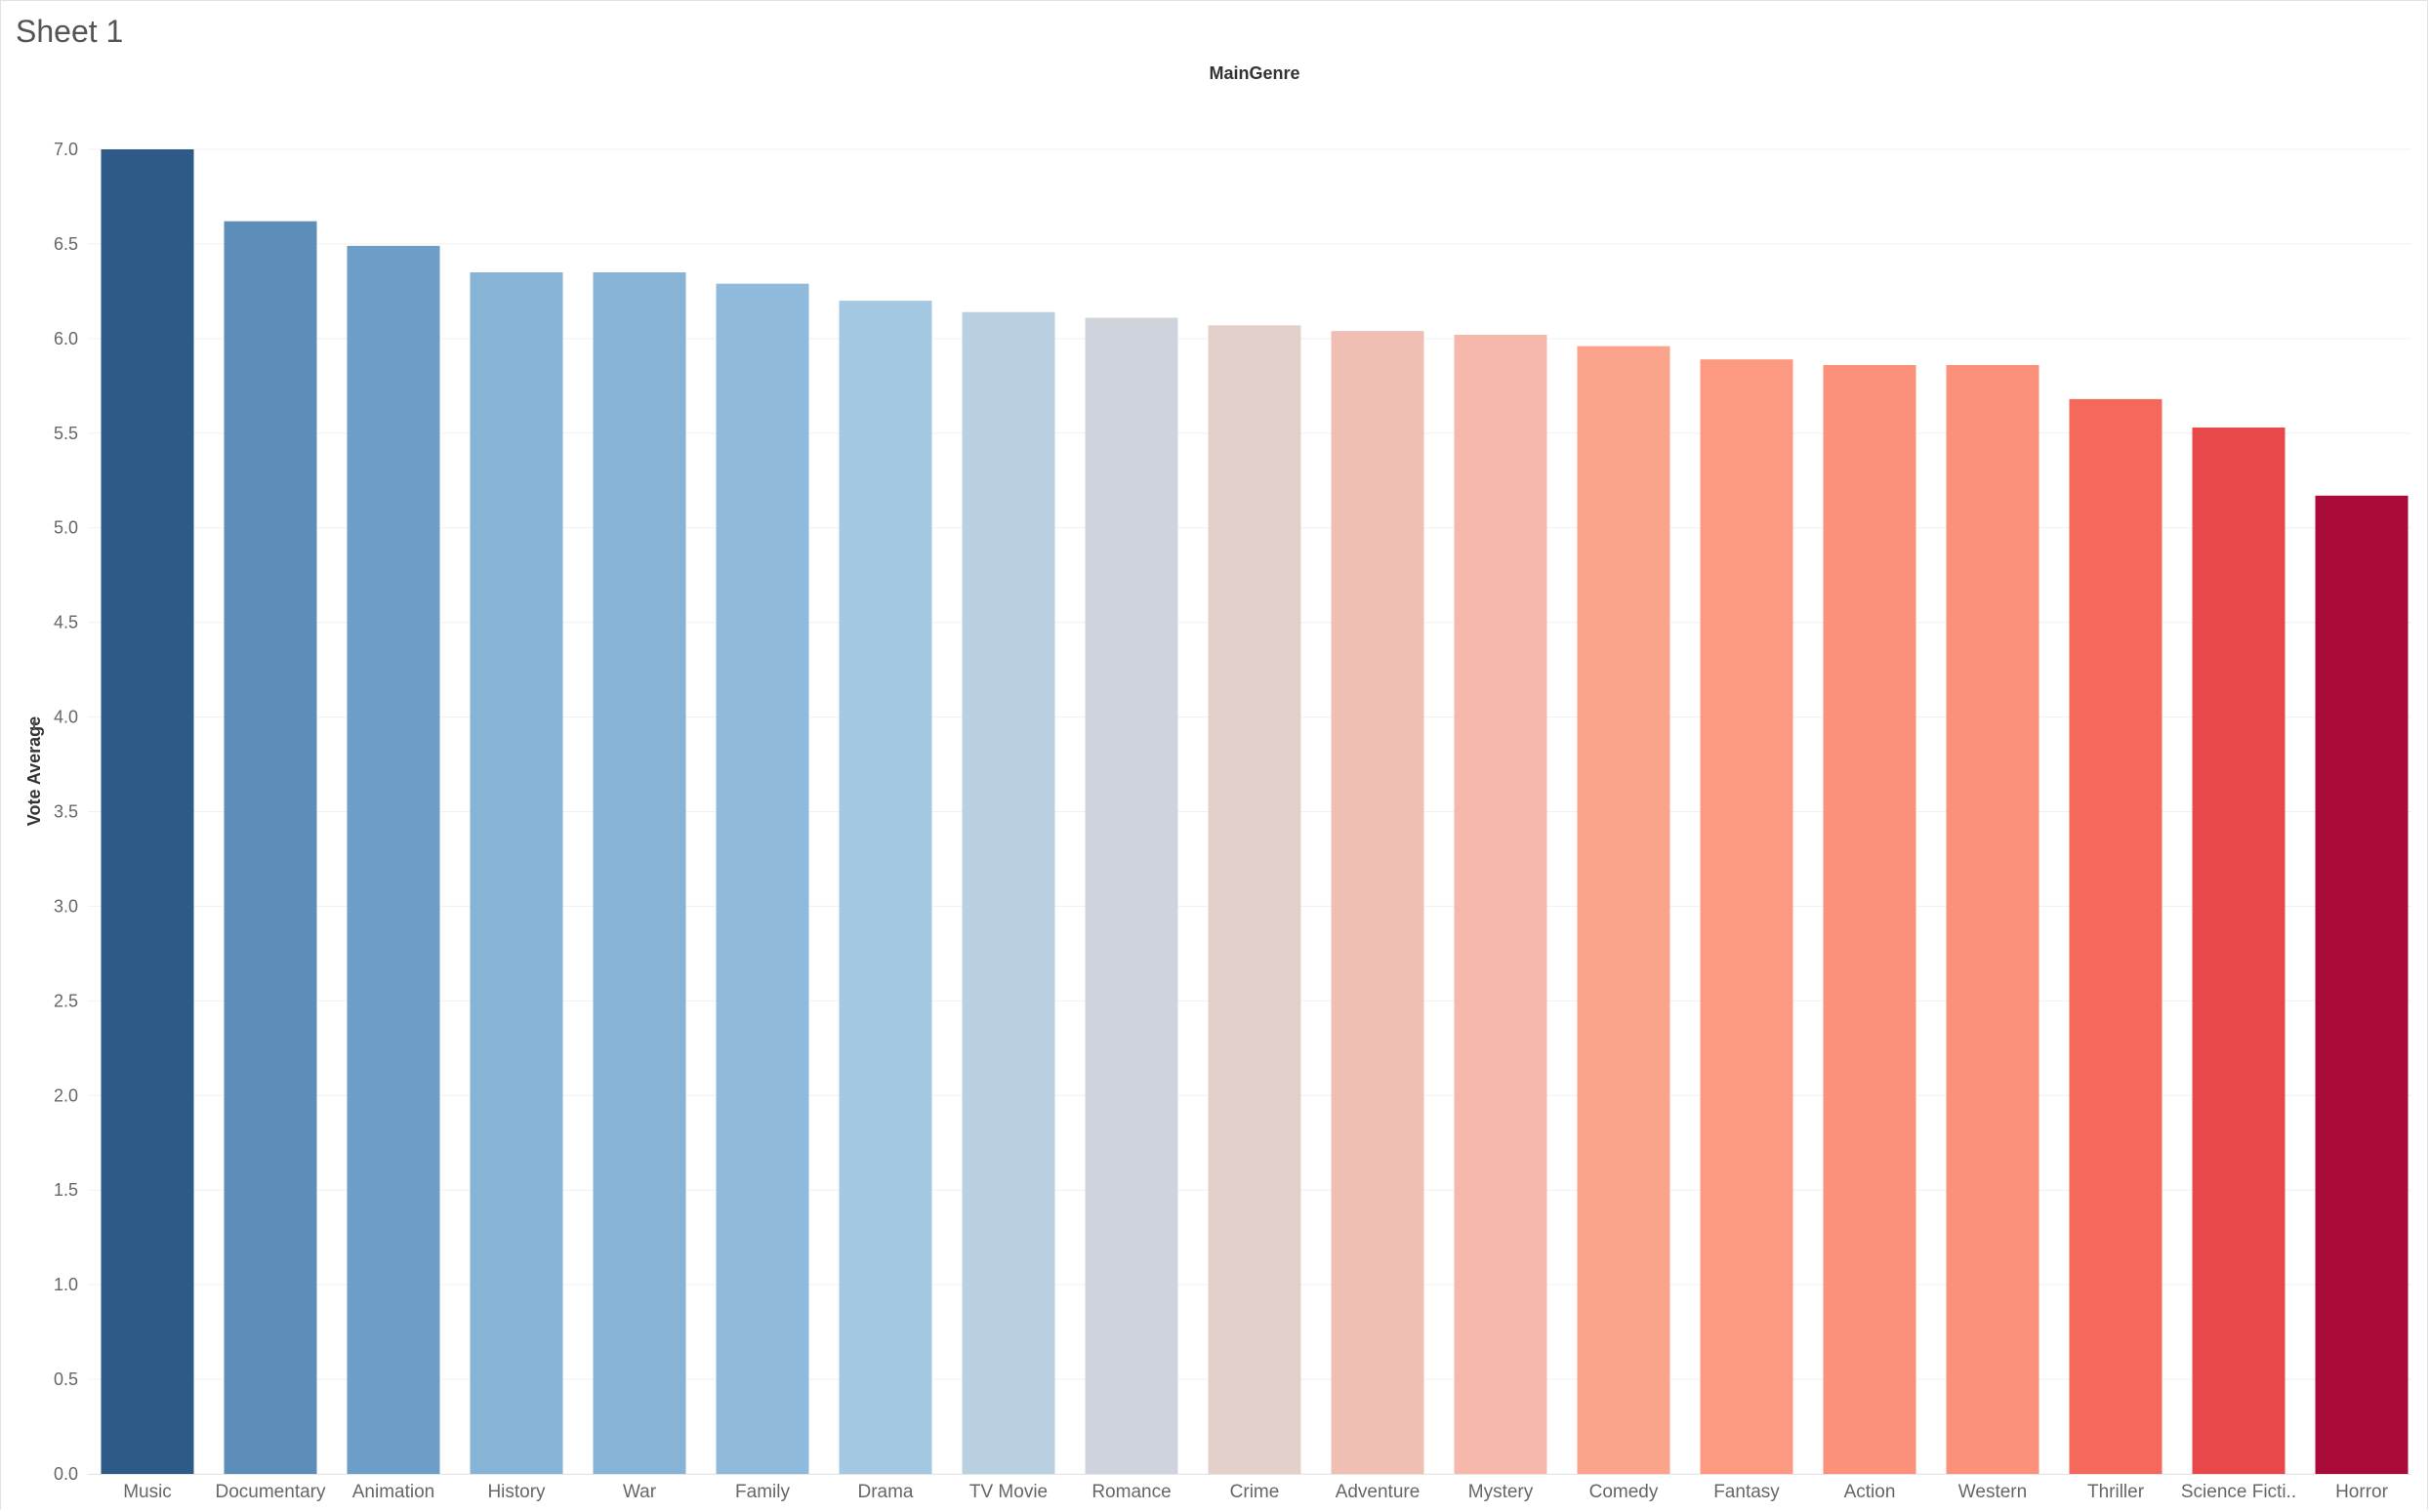 The height and width of the screenshot is (1512, 2430). Describe the element at coordinates (394, 860) in the screenshot. I see `bar-animation` at that location.